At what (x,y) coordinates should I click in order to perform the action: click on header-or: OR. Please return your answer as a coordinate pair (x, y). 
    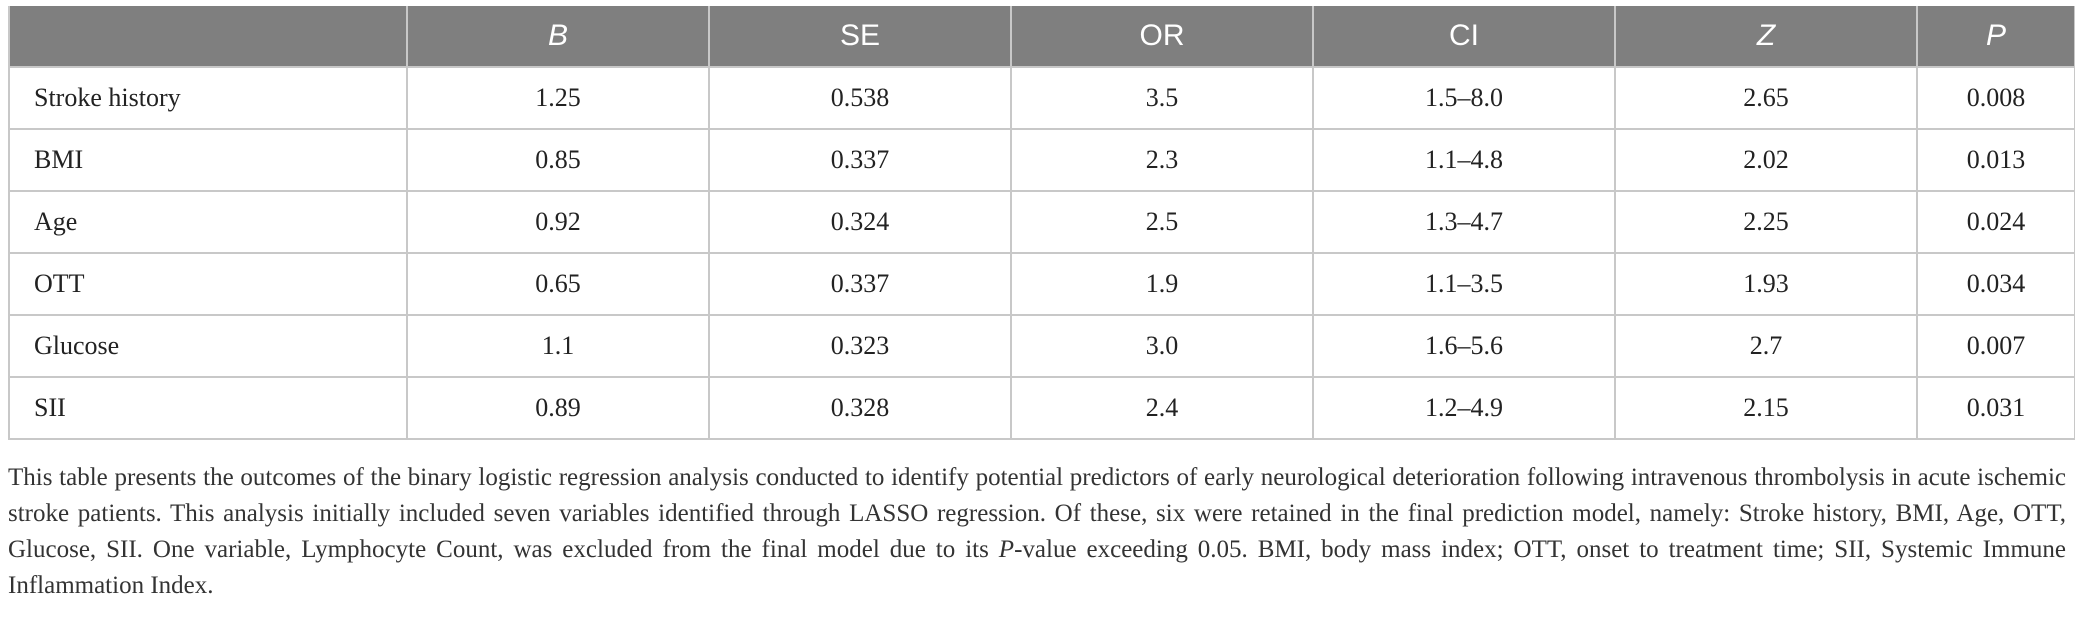
    Looking at the image, I should click on (1162, 36).